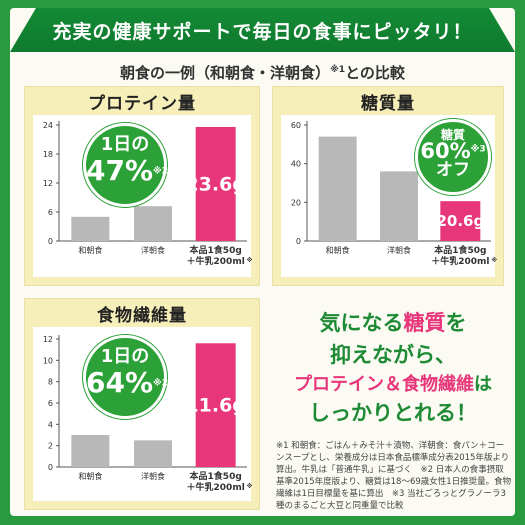  What do you see at coordinates (453, 170) in the screenshot?
I see `sugar-badge-line3: オフ` at bounding box center [453, 170].